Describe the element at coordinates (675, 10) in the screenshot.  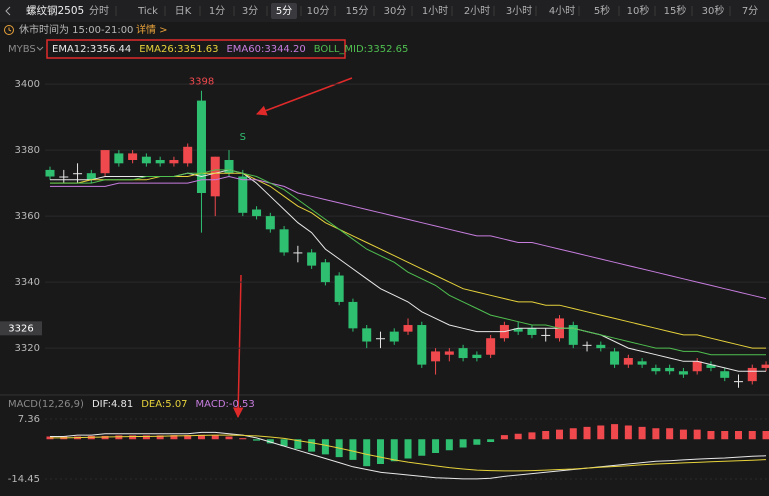
I see `tab: 15秒` at that location.